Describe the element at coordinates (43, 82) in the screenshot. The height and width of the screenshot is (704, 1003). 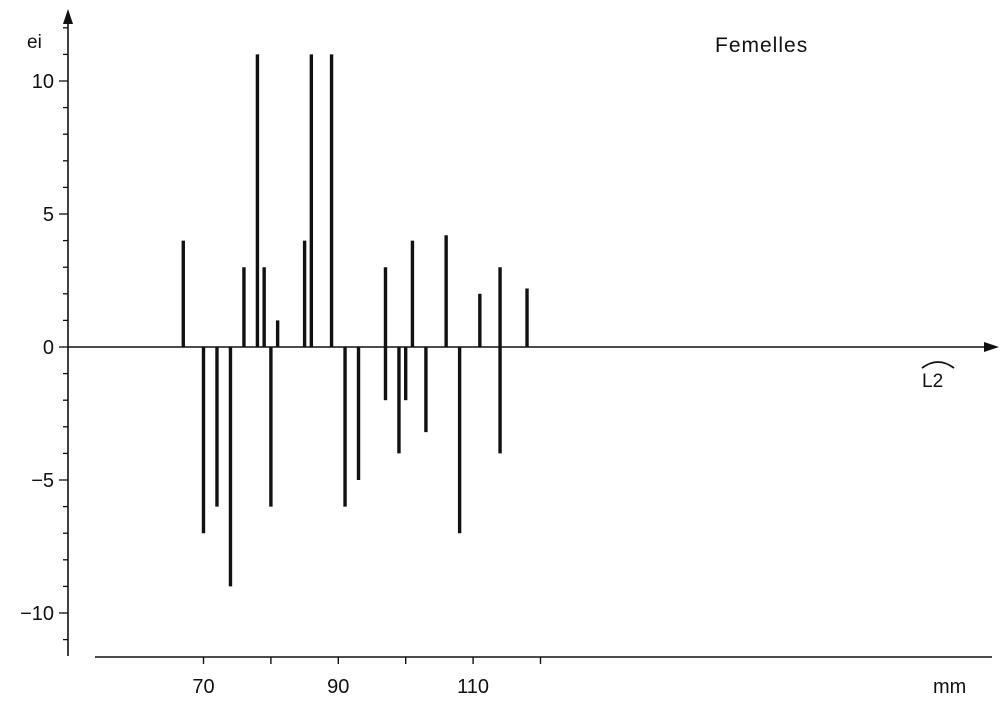
I see `y-tick-label: 10` at that location.